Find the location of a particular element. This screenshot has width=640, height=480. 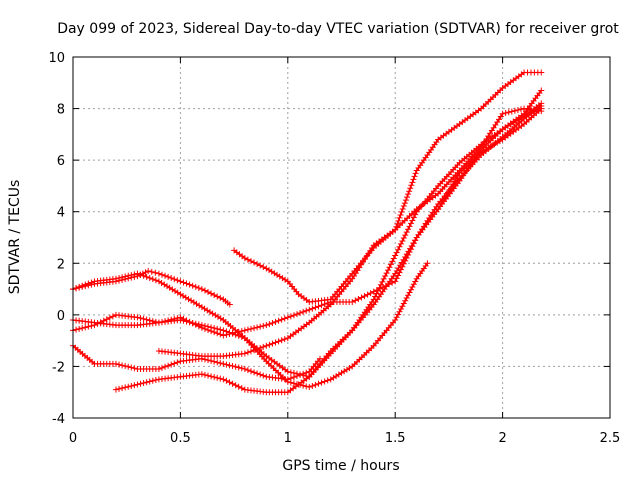

y-tick-label: 2 is located at coordinates (61, 264).